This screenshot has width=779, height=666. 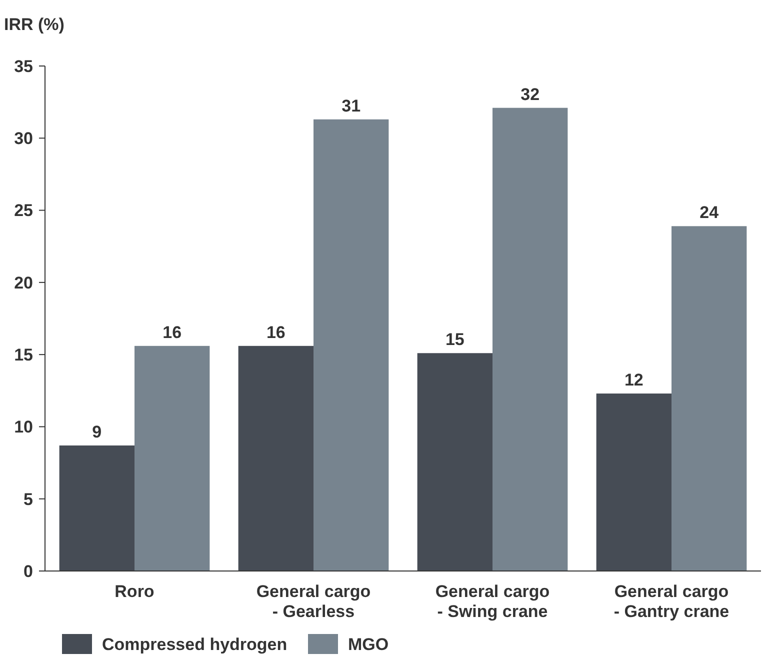 I want to click on legend-label: MGO, so click(x=368, y=644).